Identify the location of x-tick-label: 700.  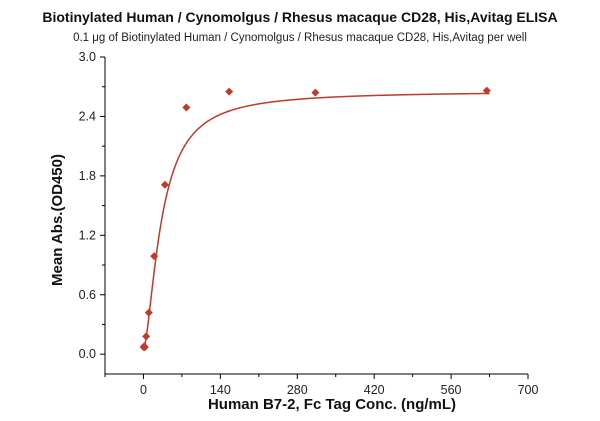
(528, 390).